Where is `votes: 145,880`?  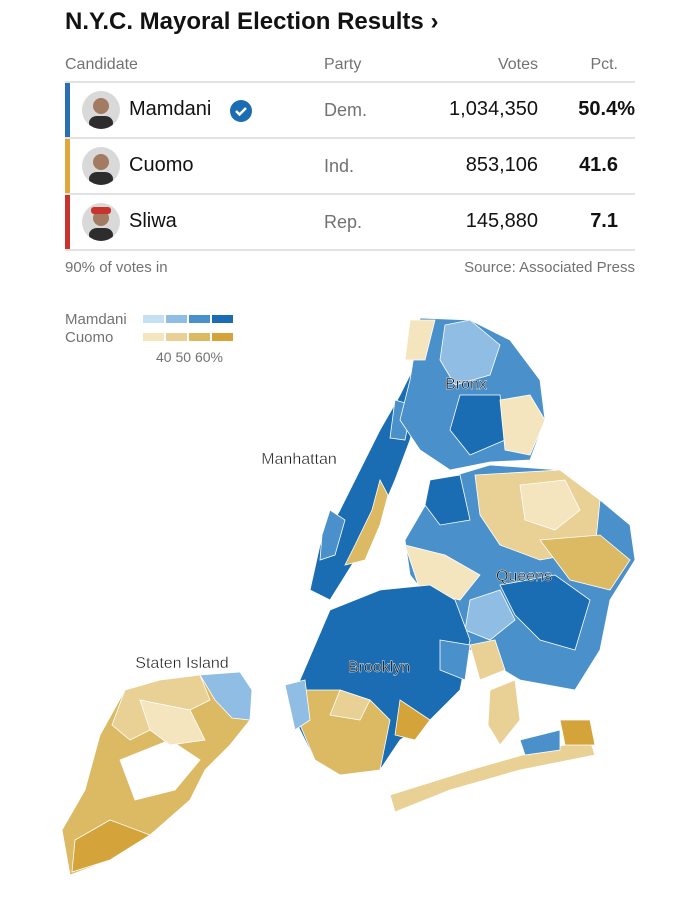
votes: 145,880 is located at coordinates (501, 221).